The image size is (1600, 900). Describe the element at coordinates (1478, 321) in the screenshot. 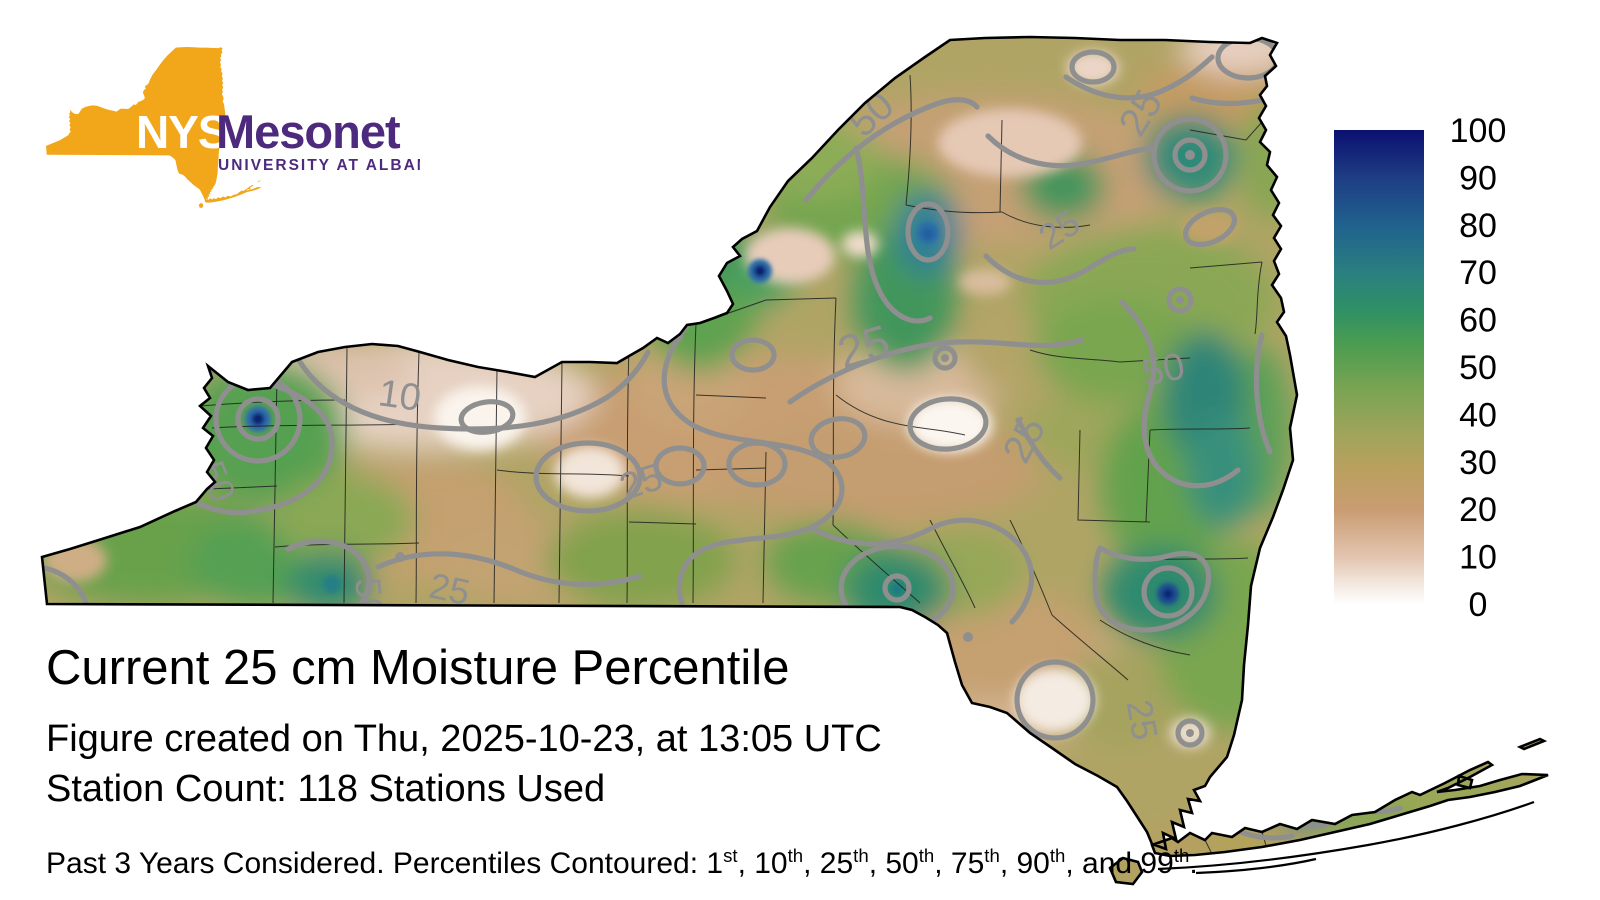

I see `colorbar-tick: 60` at that location.